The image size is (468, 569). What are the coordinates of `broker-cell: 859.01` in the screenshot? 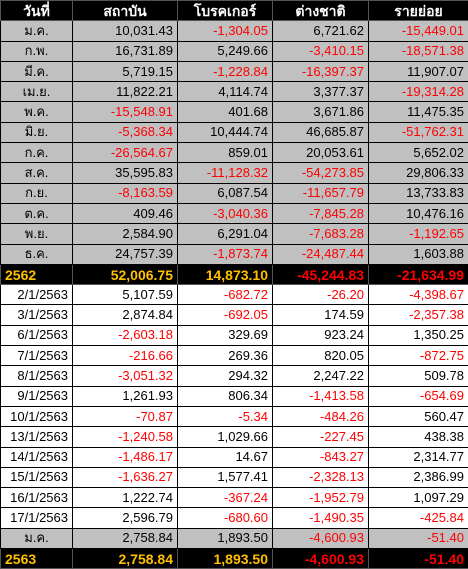 It's located at (225, 153).